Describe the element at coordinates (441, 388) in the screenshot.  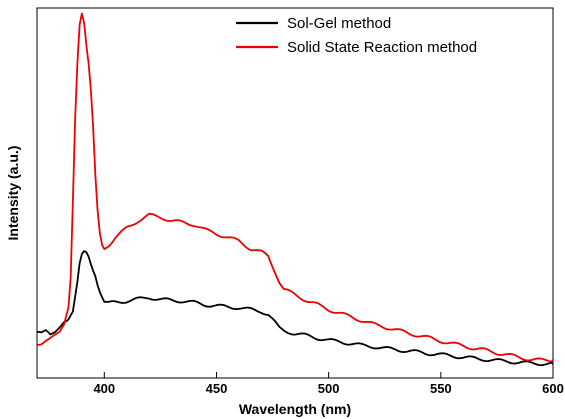
I see `x-tick-label-550: 550` at that location.